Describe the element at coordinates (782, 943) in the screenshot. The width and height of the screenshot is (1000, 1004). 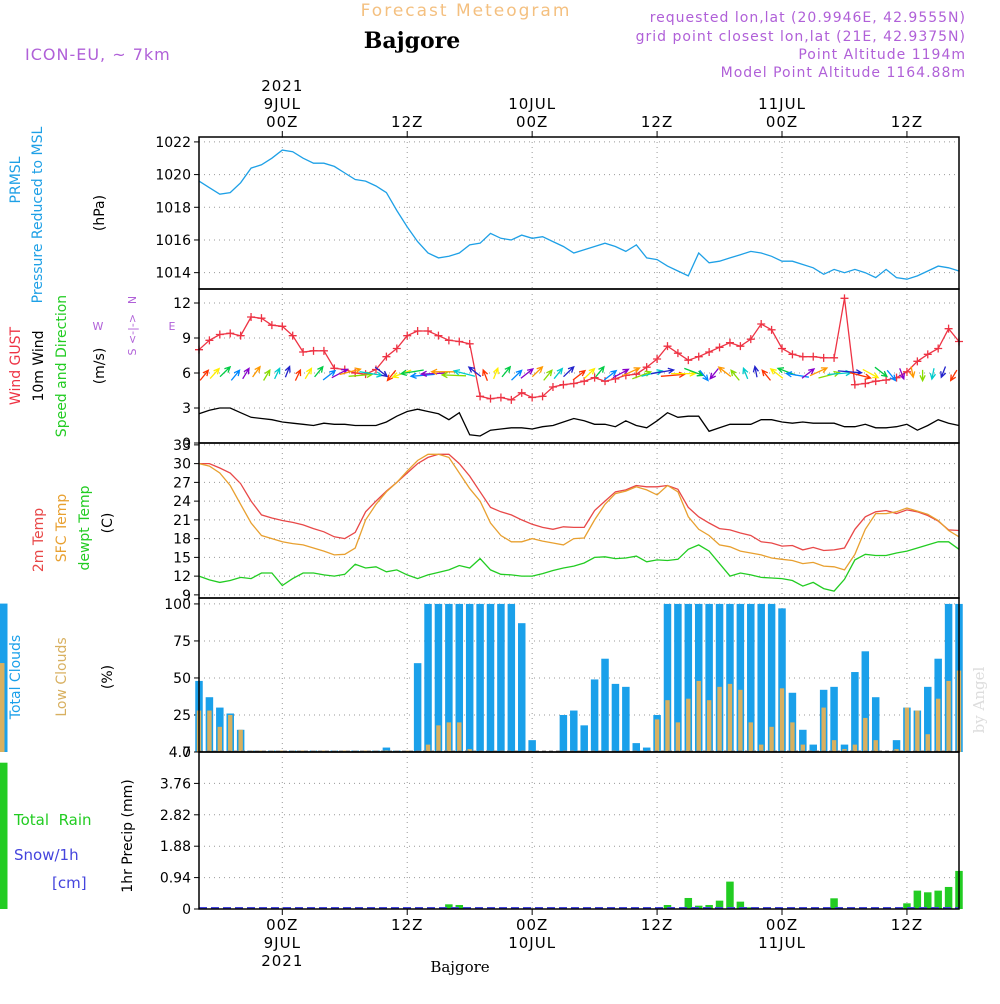
I see `bottom-axis-label: 11JUL` at that location.